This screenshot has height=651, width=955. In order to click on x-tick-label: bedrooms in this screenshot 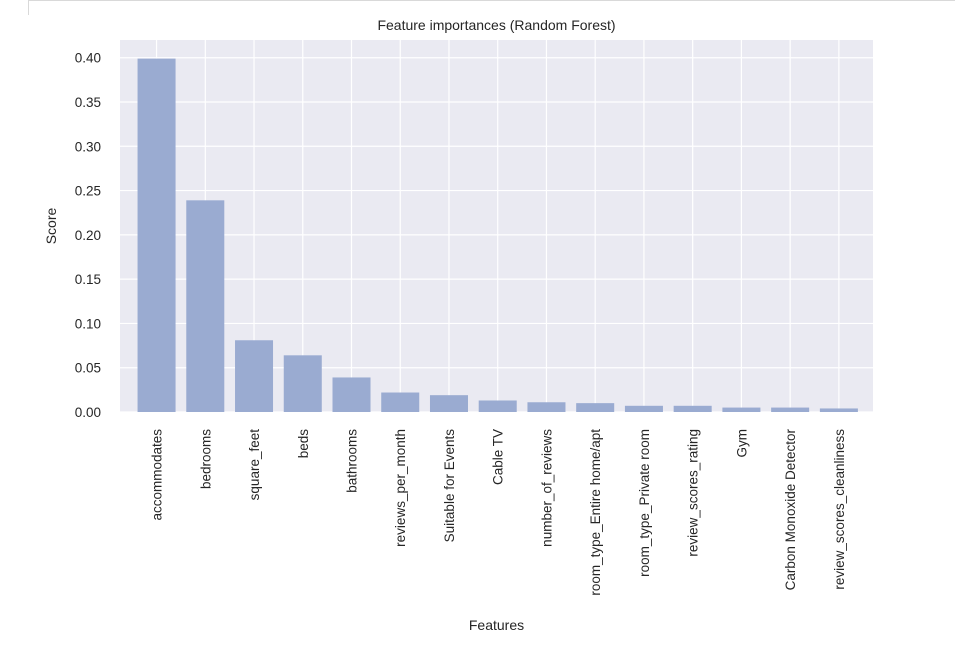, I will do `click(205, 459)`.